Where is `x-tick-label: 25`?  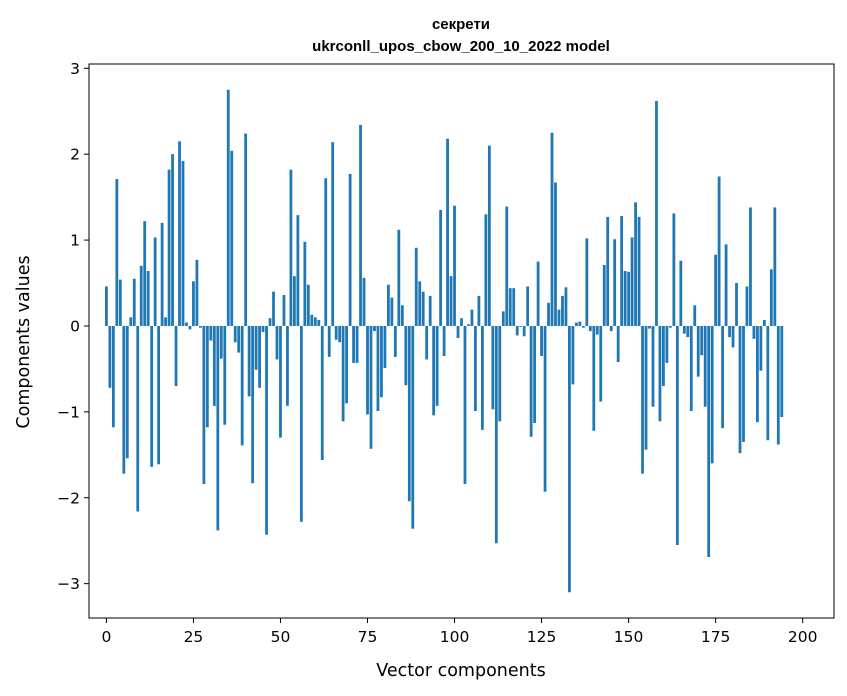
x-tick-label: 25 is located at coordinates (194, 637).